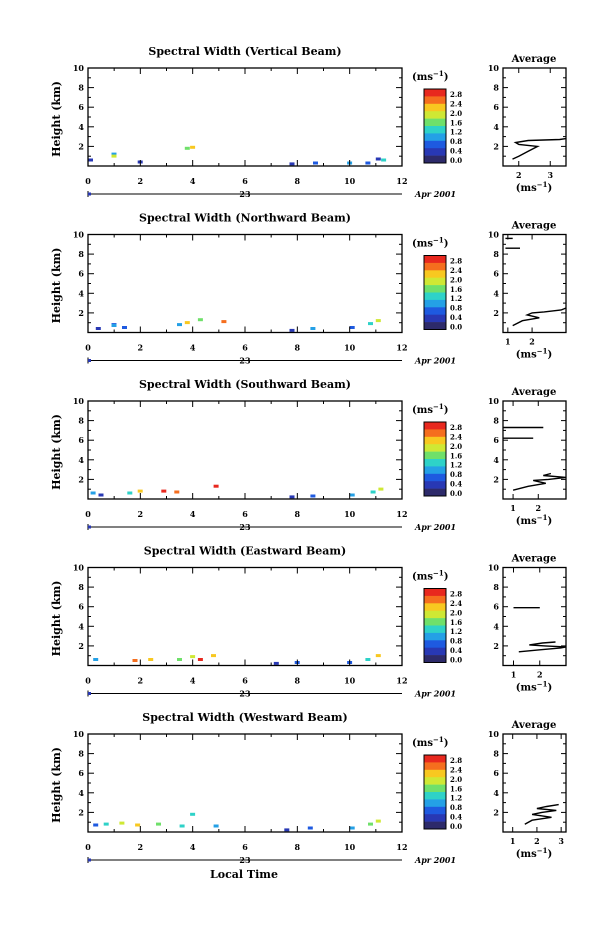  What do you see at coordinates (193, 847) in the screenshot?
I see `x-tick-label: 4` at bounding box center [193, 847].